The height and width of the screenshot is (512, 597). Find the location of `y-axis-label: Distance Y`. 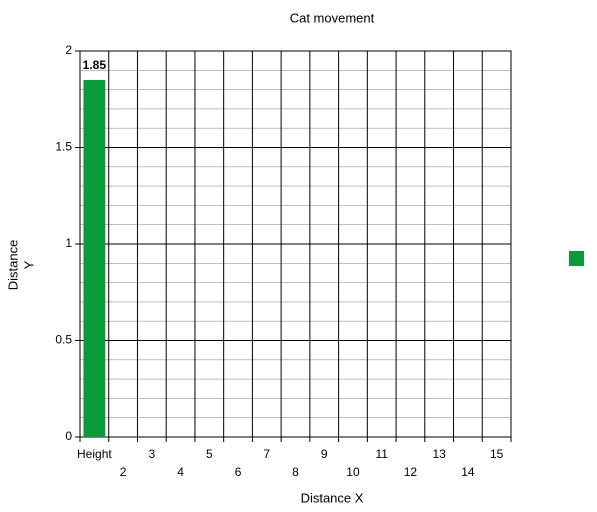

y-axis-label: Distance Y is located at coordinates (20, 265).